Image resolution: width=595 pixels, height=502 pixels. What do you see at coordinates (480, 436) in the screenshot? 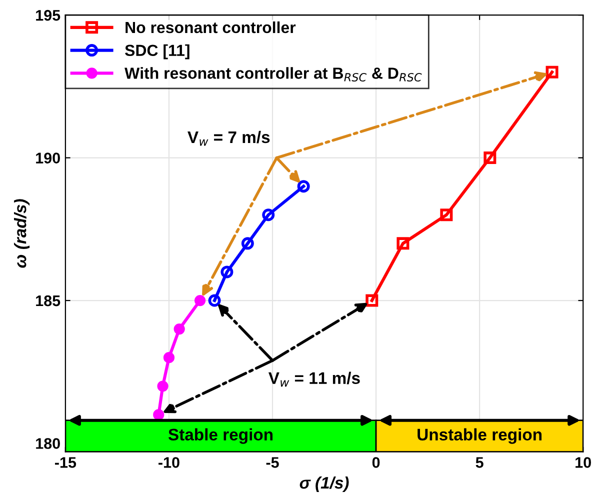
I see `band-label: Unstable region` at bounding box center [480, 436].